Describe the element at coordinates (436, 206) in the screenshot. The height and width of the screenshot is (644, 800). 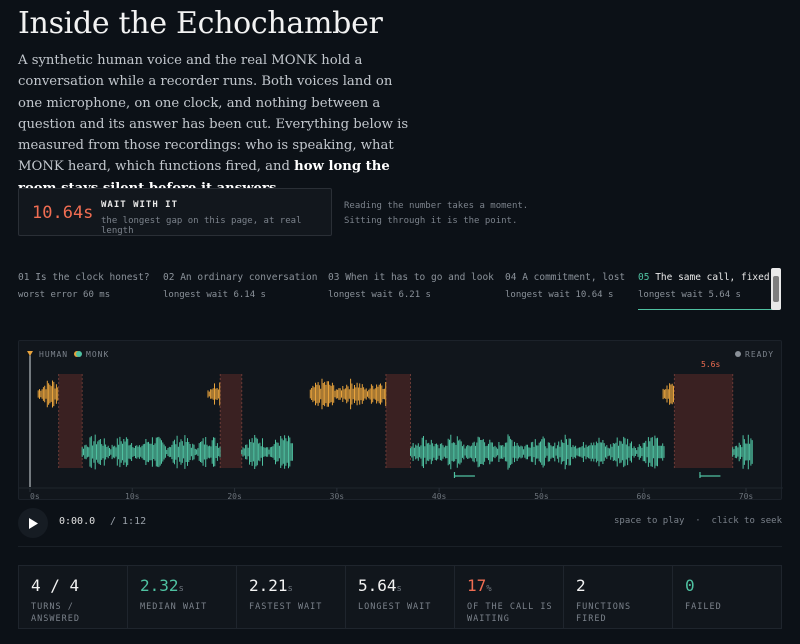
I see `wait-note-line: Reading the number takes a moment.` at that location.